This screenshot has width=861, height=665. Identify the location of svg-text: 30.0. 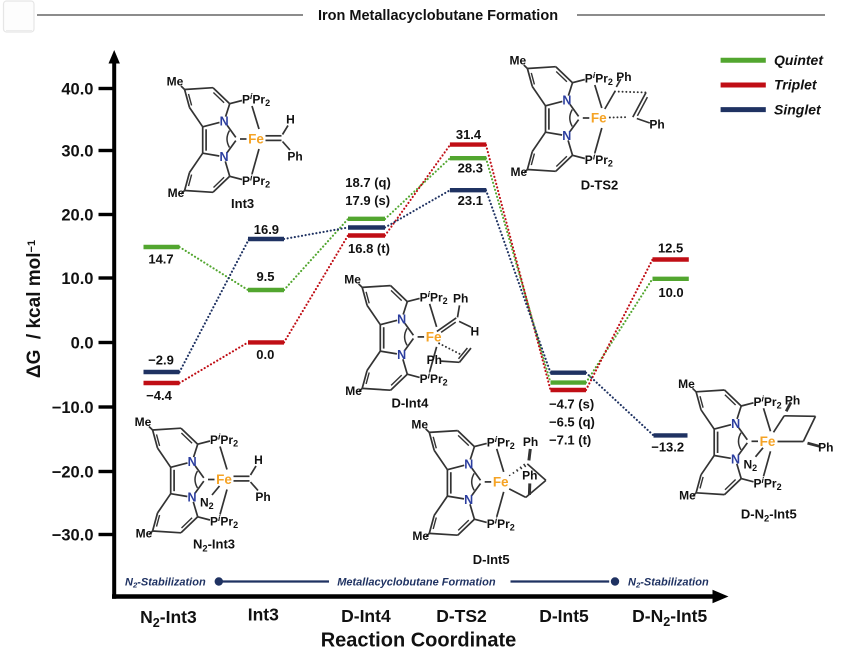
(77, 151).